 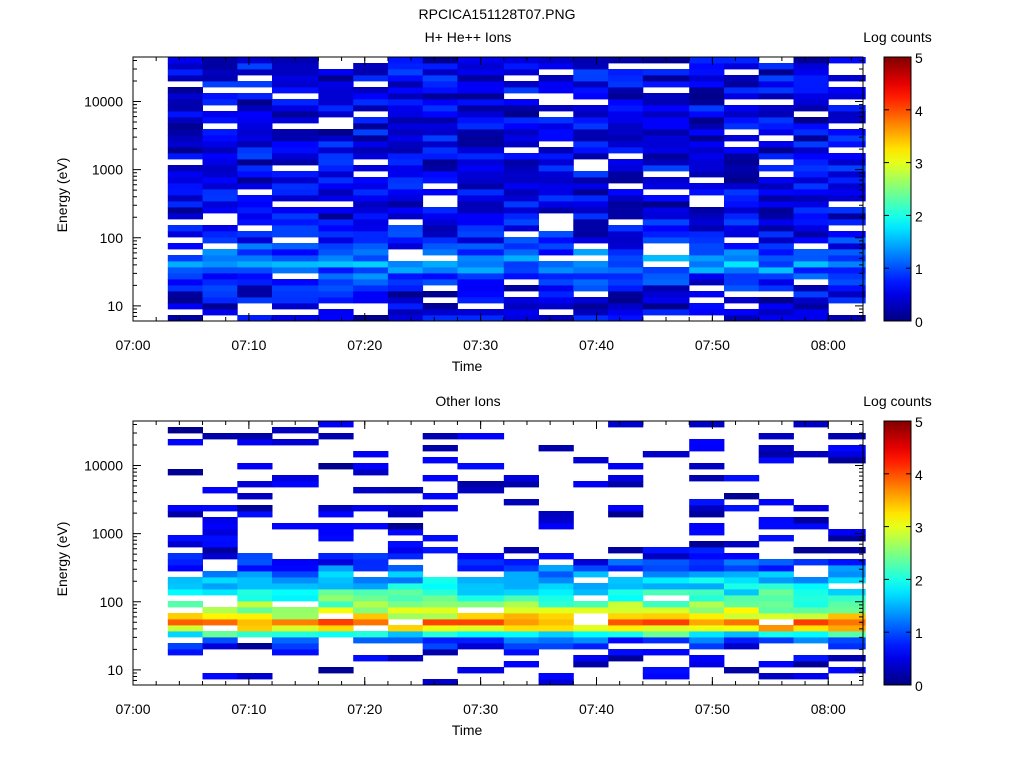 I want to click on x-axis-label: Time, so click(x=467, y=366).